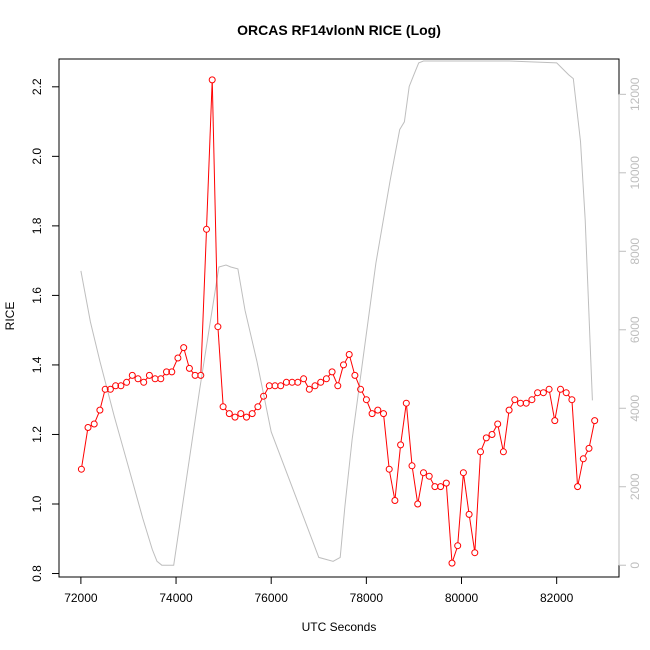  I want to click on y-tick-label: 1.6, so click(37, 295).